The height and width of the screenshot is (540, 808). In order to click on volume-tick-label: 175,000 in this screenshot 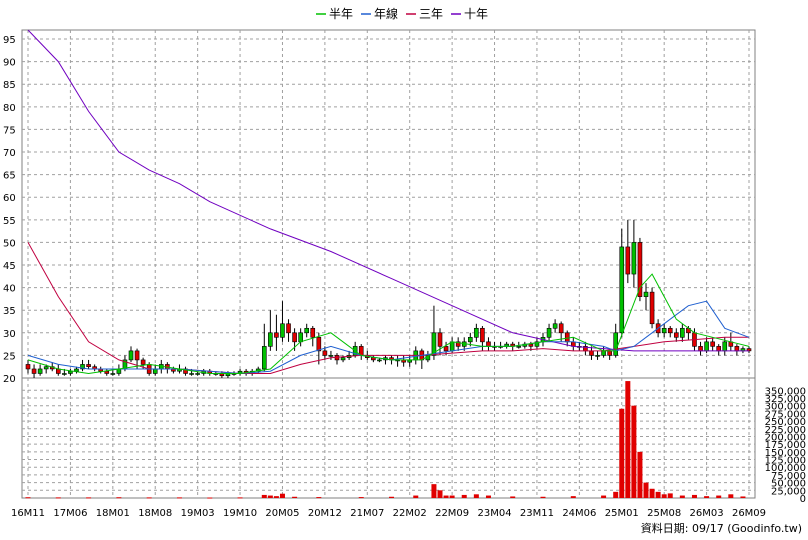, I will do `click(785, 445)`.